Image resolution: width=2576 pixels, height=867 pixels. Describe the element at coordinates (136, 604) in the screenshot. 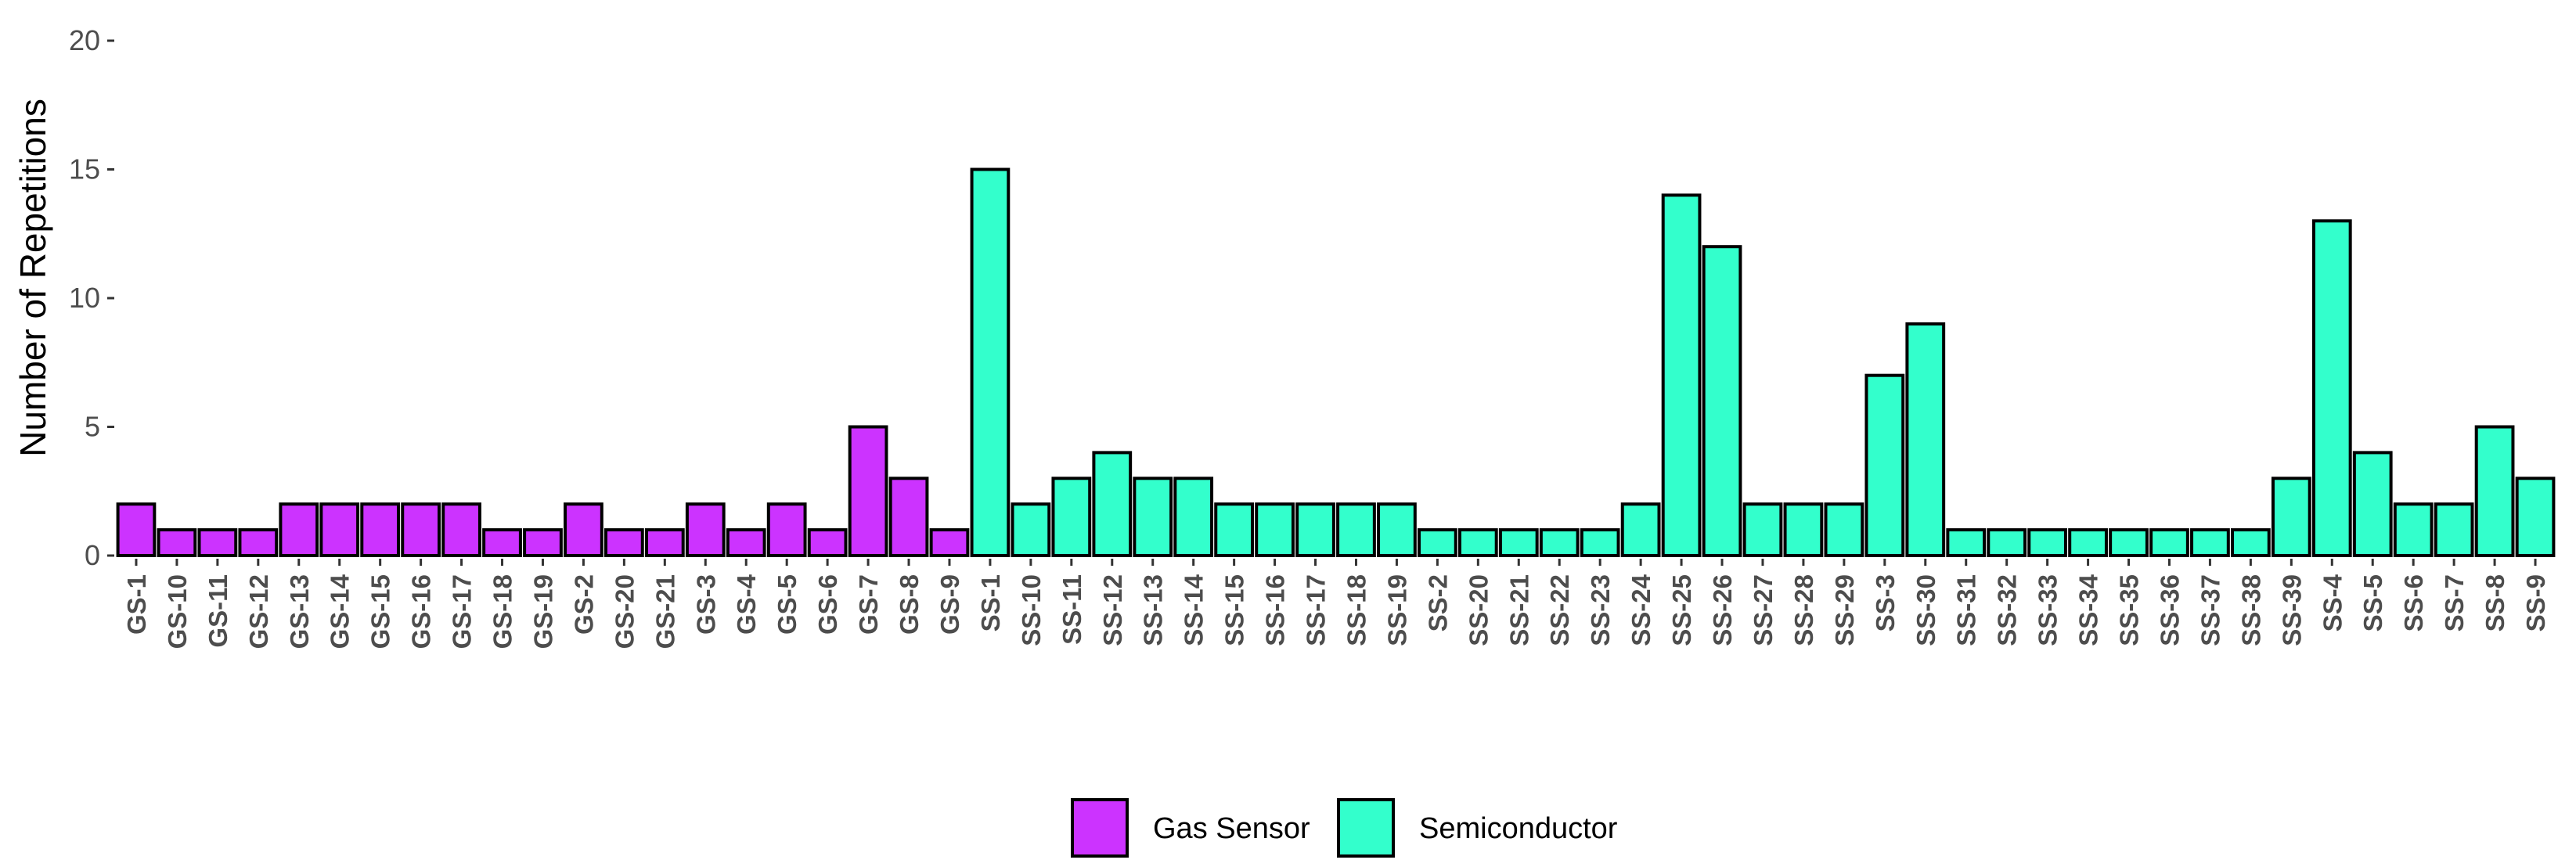

I see `x-tick-label: GS-1` at that location.